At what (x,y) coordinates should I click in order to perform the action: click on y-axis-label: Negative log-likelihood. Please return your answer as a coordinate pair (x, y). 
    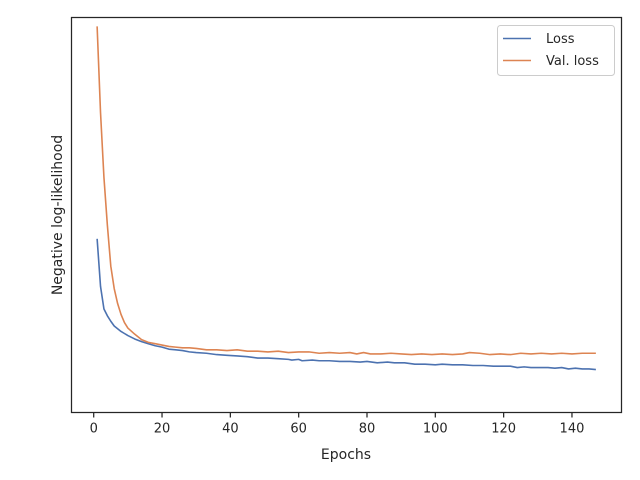
    Looking at the image, I should click on (58, 215).